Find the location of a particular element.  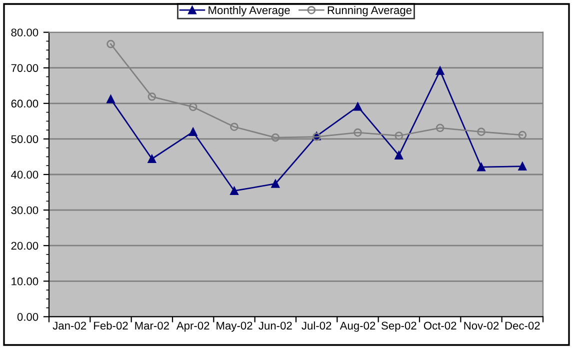

y-tick-label: 20.00 is located at coordinates (24, 246).